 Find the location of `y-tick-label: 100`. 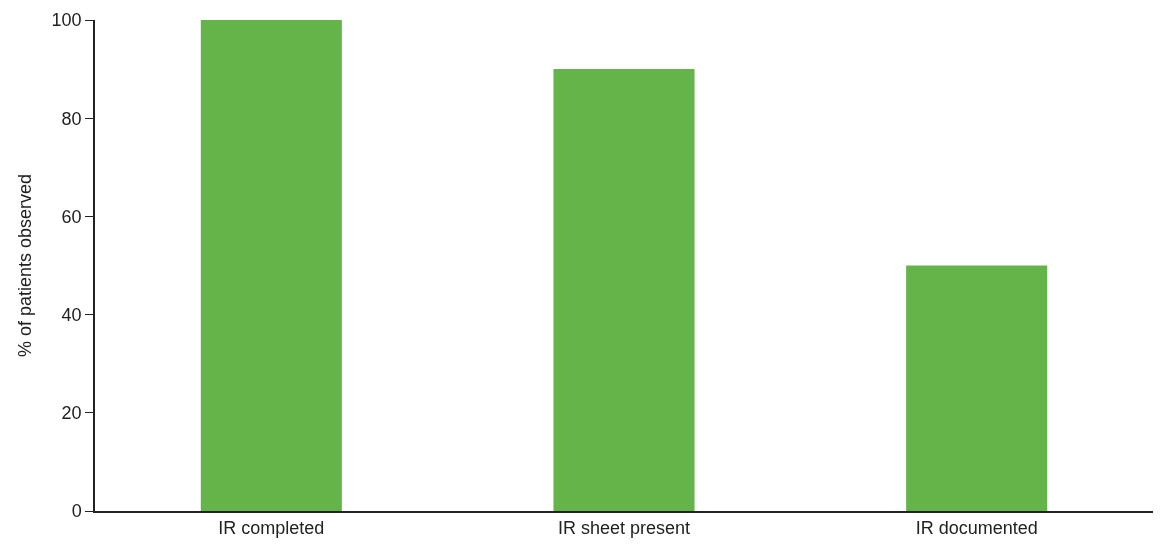

y-tick-label: 100 is located at coordinates (66, 20).